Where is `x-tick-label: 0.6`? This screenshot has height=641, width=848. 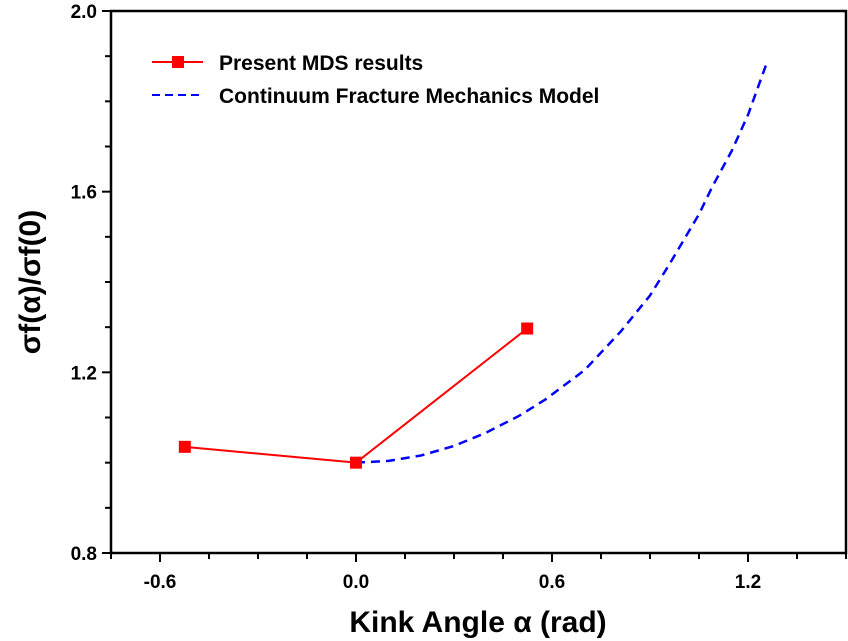 x-tick-label: 0.6 is located at coordinates (552, 582).